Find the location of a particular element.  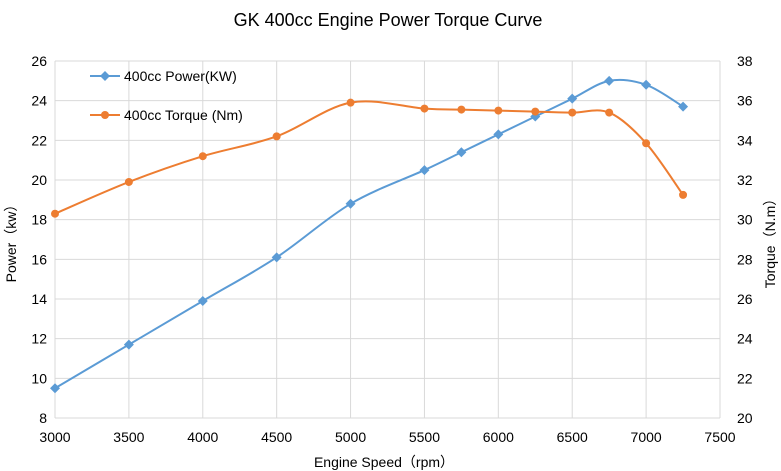

x-tick-label: 6500 is located at coordinates (572, 437).